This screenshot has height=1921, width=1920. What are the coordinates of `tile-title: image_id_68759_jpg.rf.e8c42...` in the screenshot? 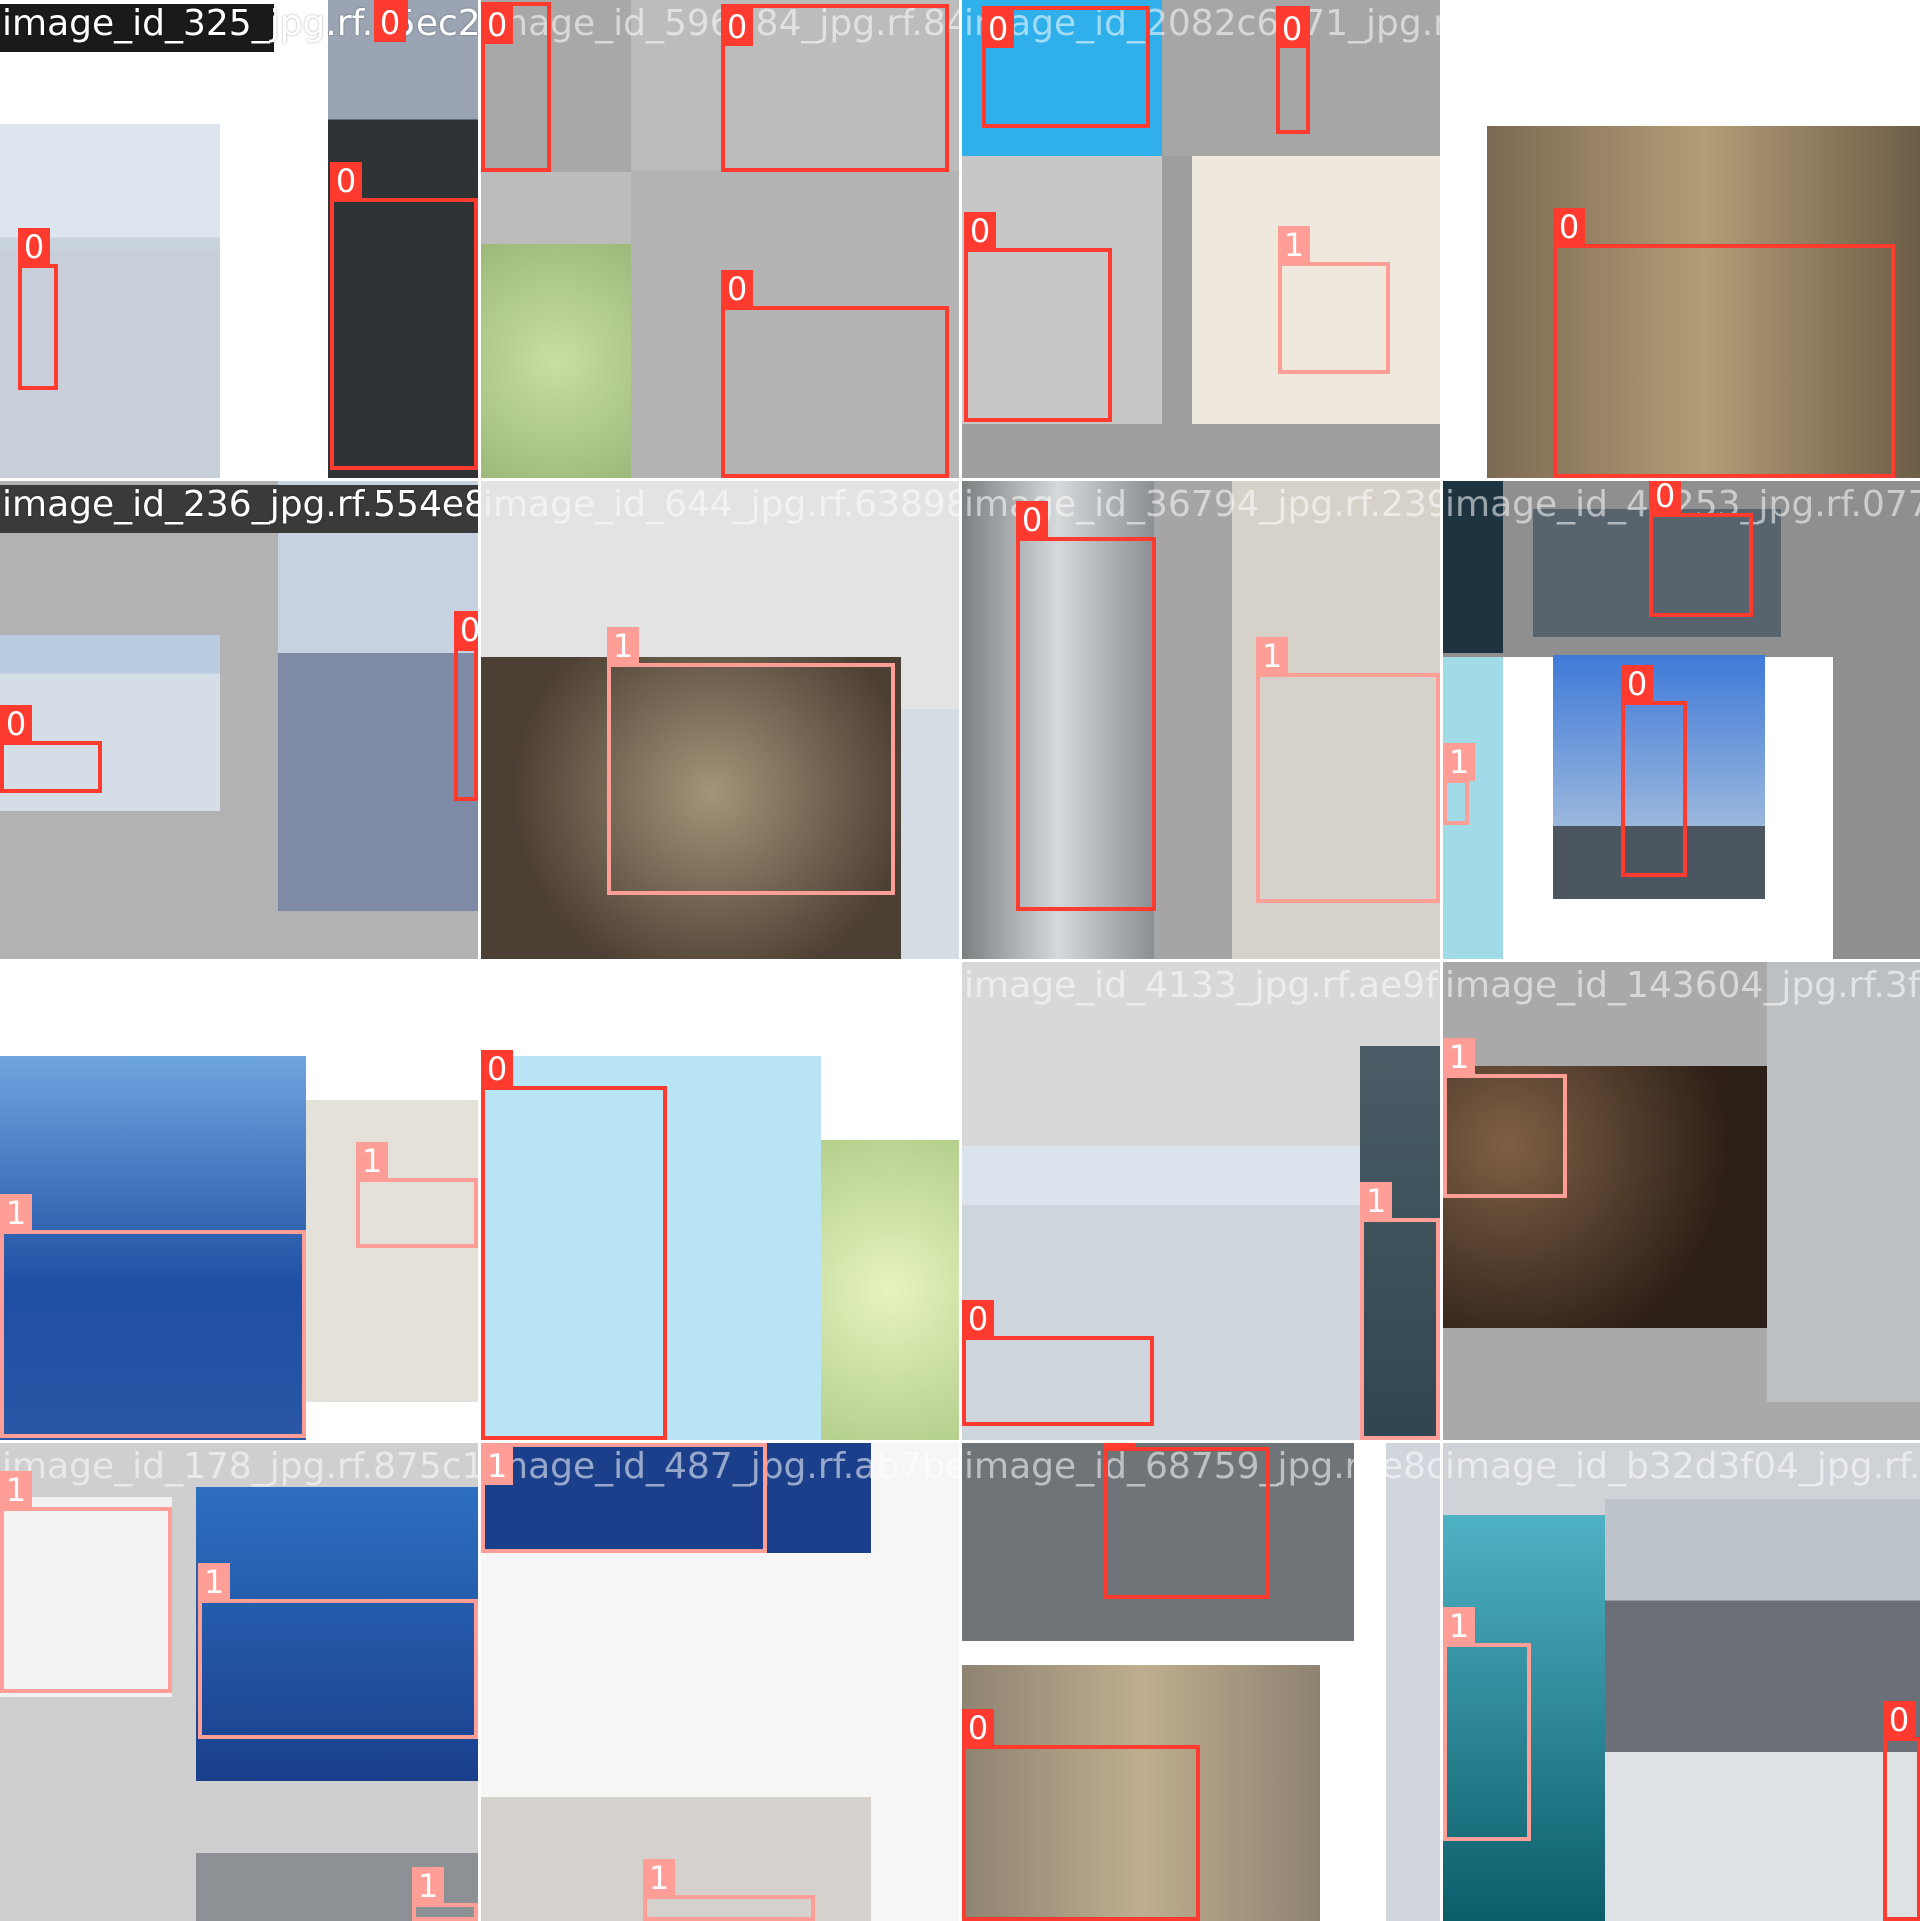 It's located at (1202, 1466).